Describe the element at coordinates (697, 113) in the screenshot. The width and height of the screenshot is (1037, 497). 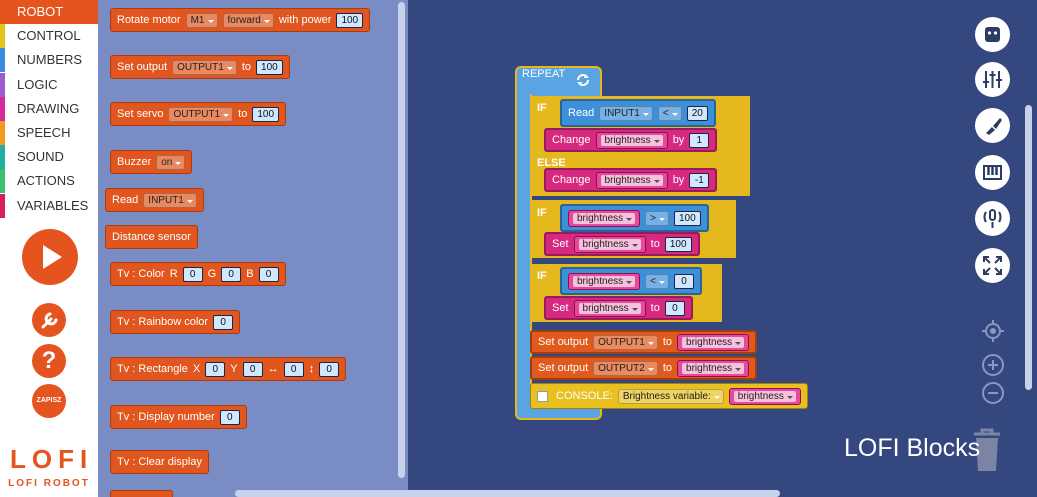
I see `number-input: 20` at that location.